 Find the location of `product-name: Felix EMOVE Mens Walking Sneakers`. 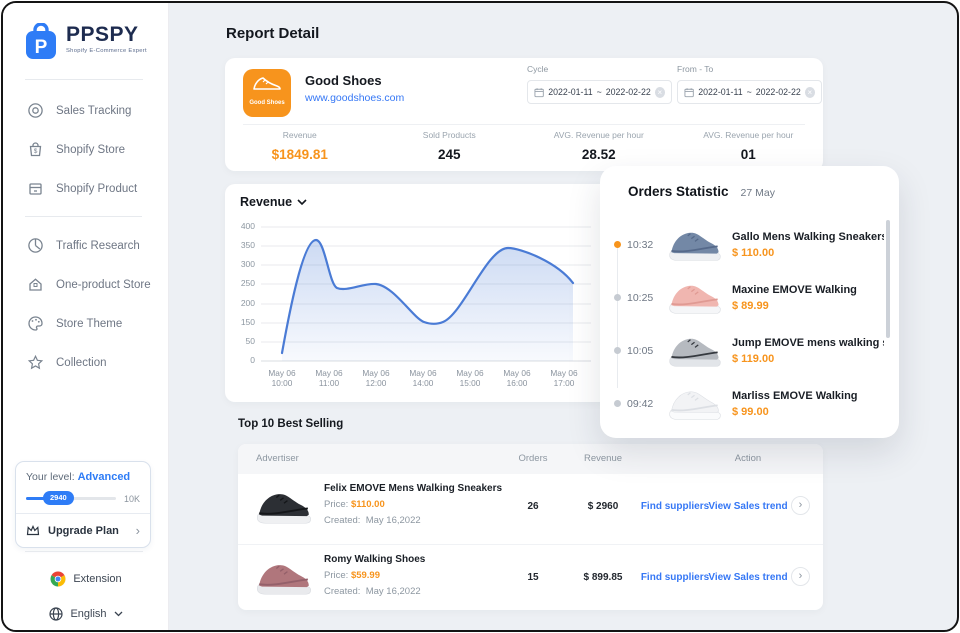

product-name: Felix EMOVE Mens Walking Sneakers is located at coordinates (413, 488).